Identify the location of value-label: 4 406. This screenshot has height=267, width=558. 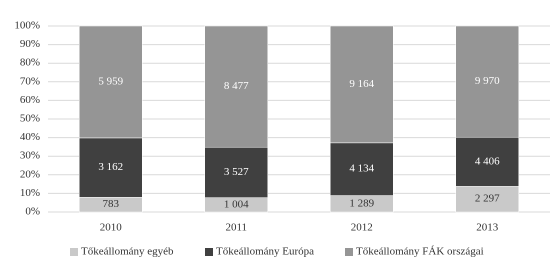
(487, 161).